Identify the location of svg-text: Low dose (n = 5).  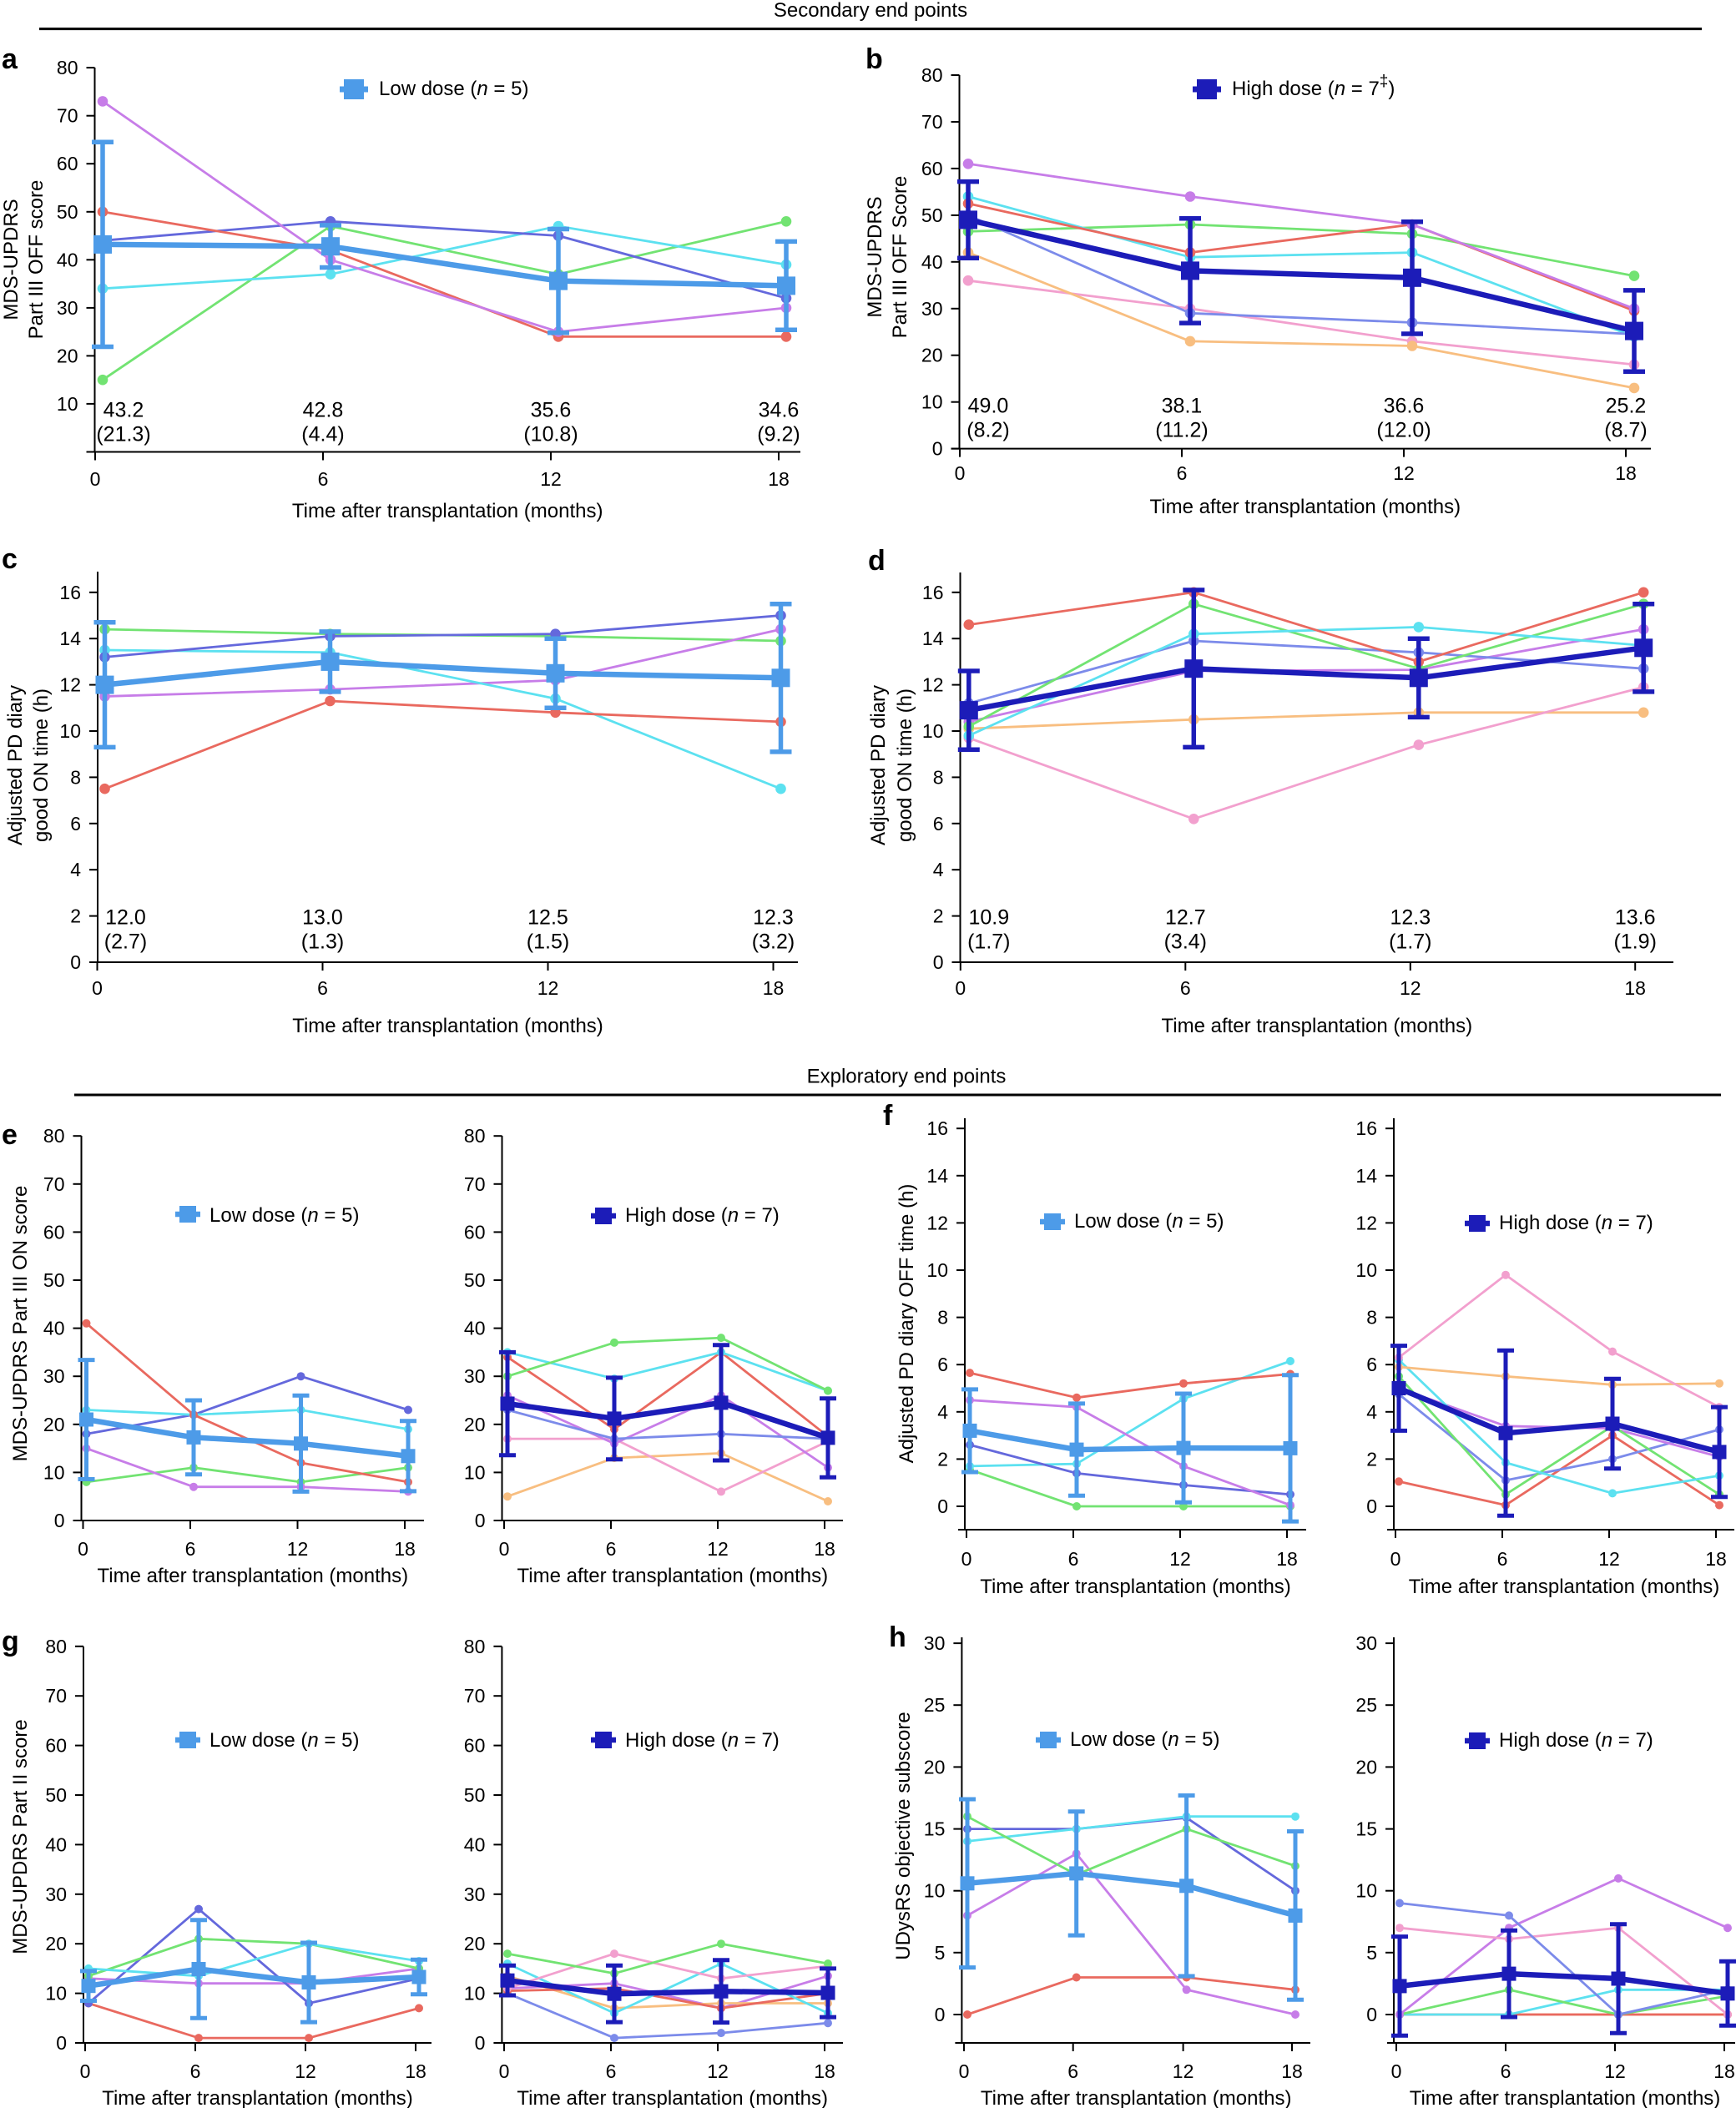
(1149, 1221).